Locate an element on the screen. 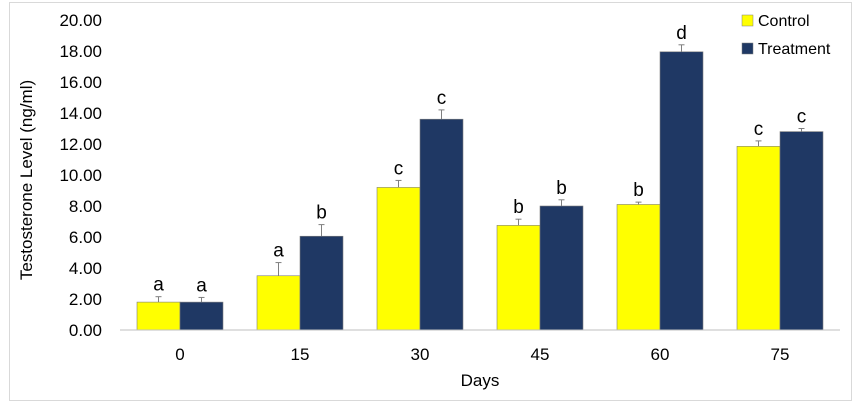 The width and height of the screenshot is (856, 405). y-tick-label: 6.00 is located at coordinates (85, 237).